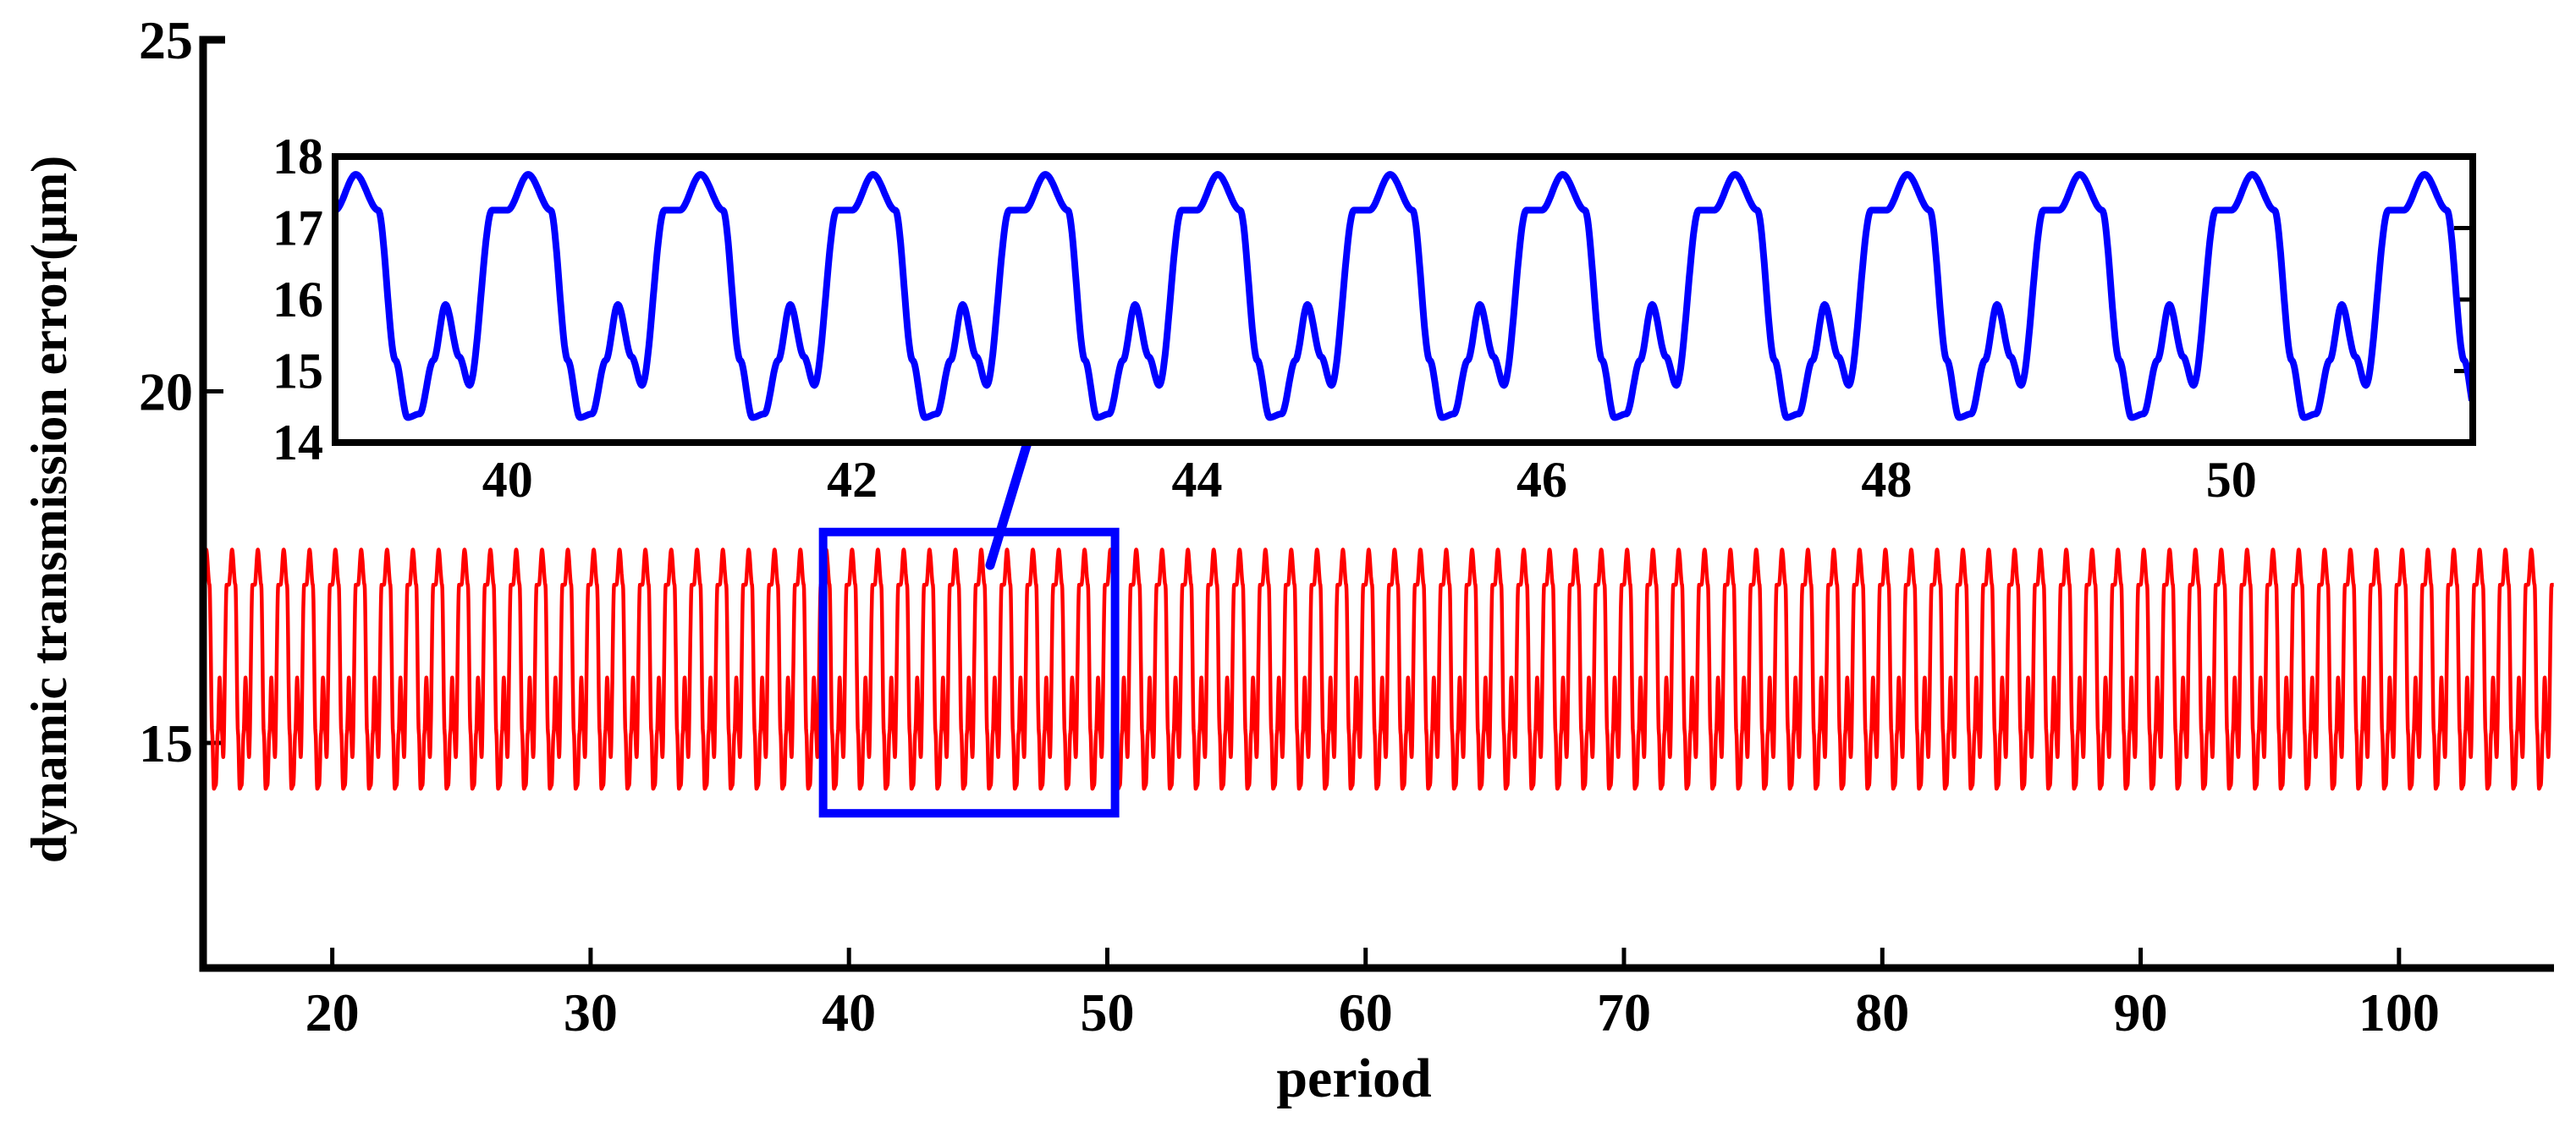 This screenshot has height=1133, width=2576. What do you see at coordinates (591, 1012) in the screenshot?
I see `main-x-tick-label: 30` at bounding box center [591, 1012].